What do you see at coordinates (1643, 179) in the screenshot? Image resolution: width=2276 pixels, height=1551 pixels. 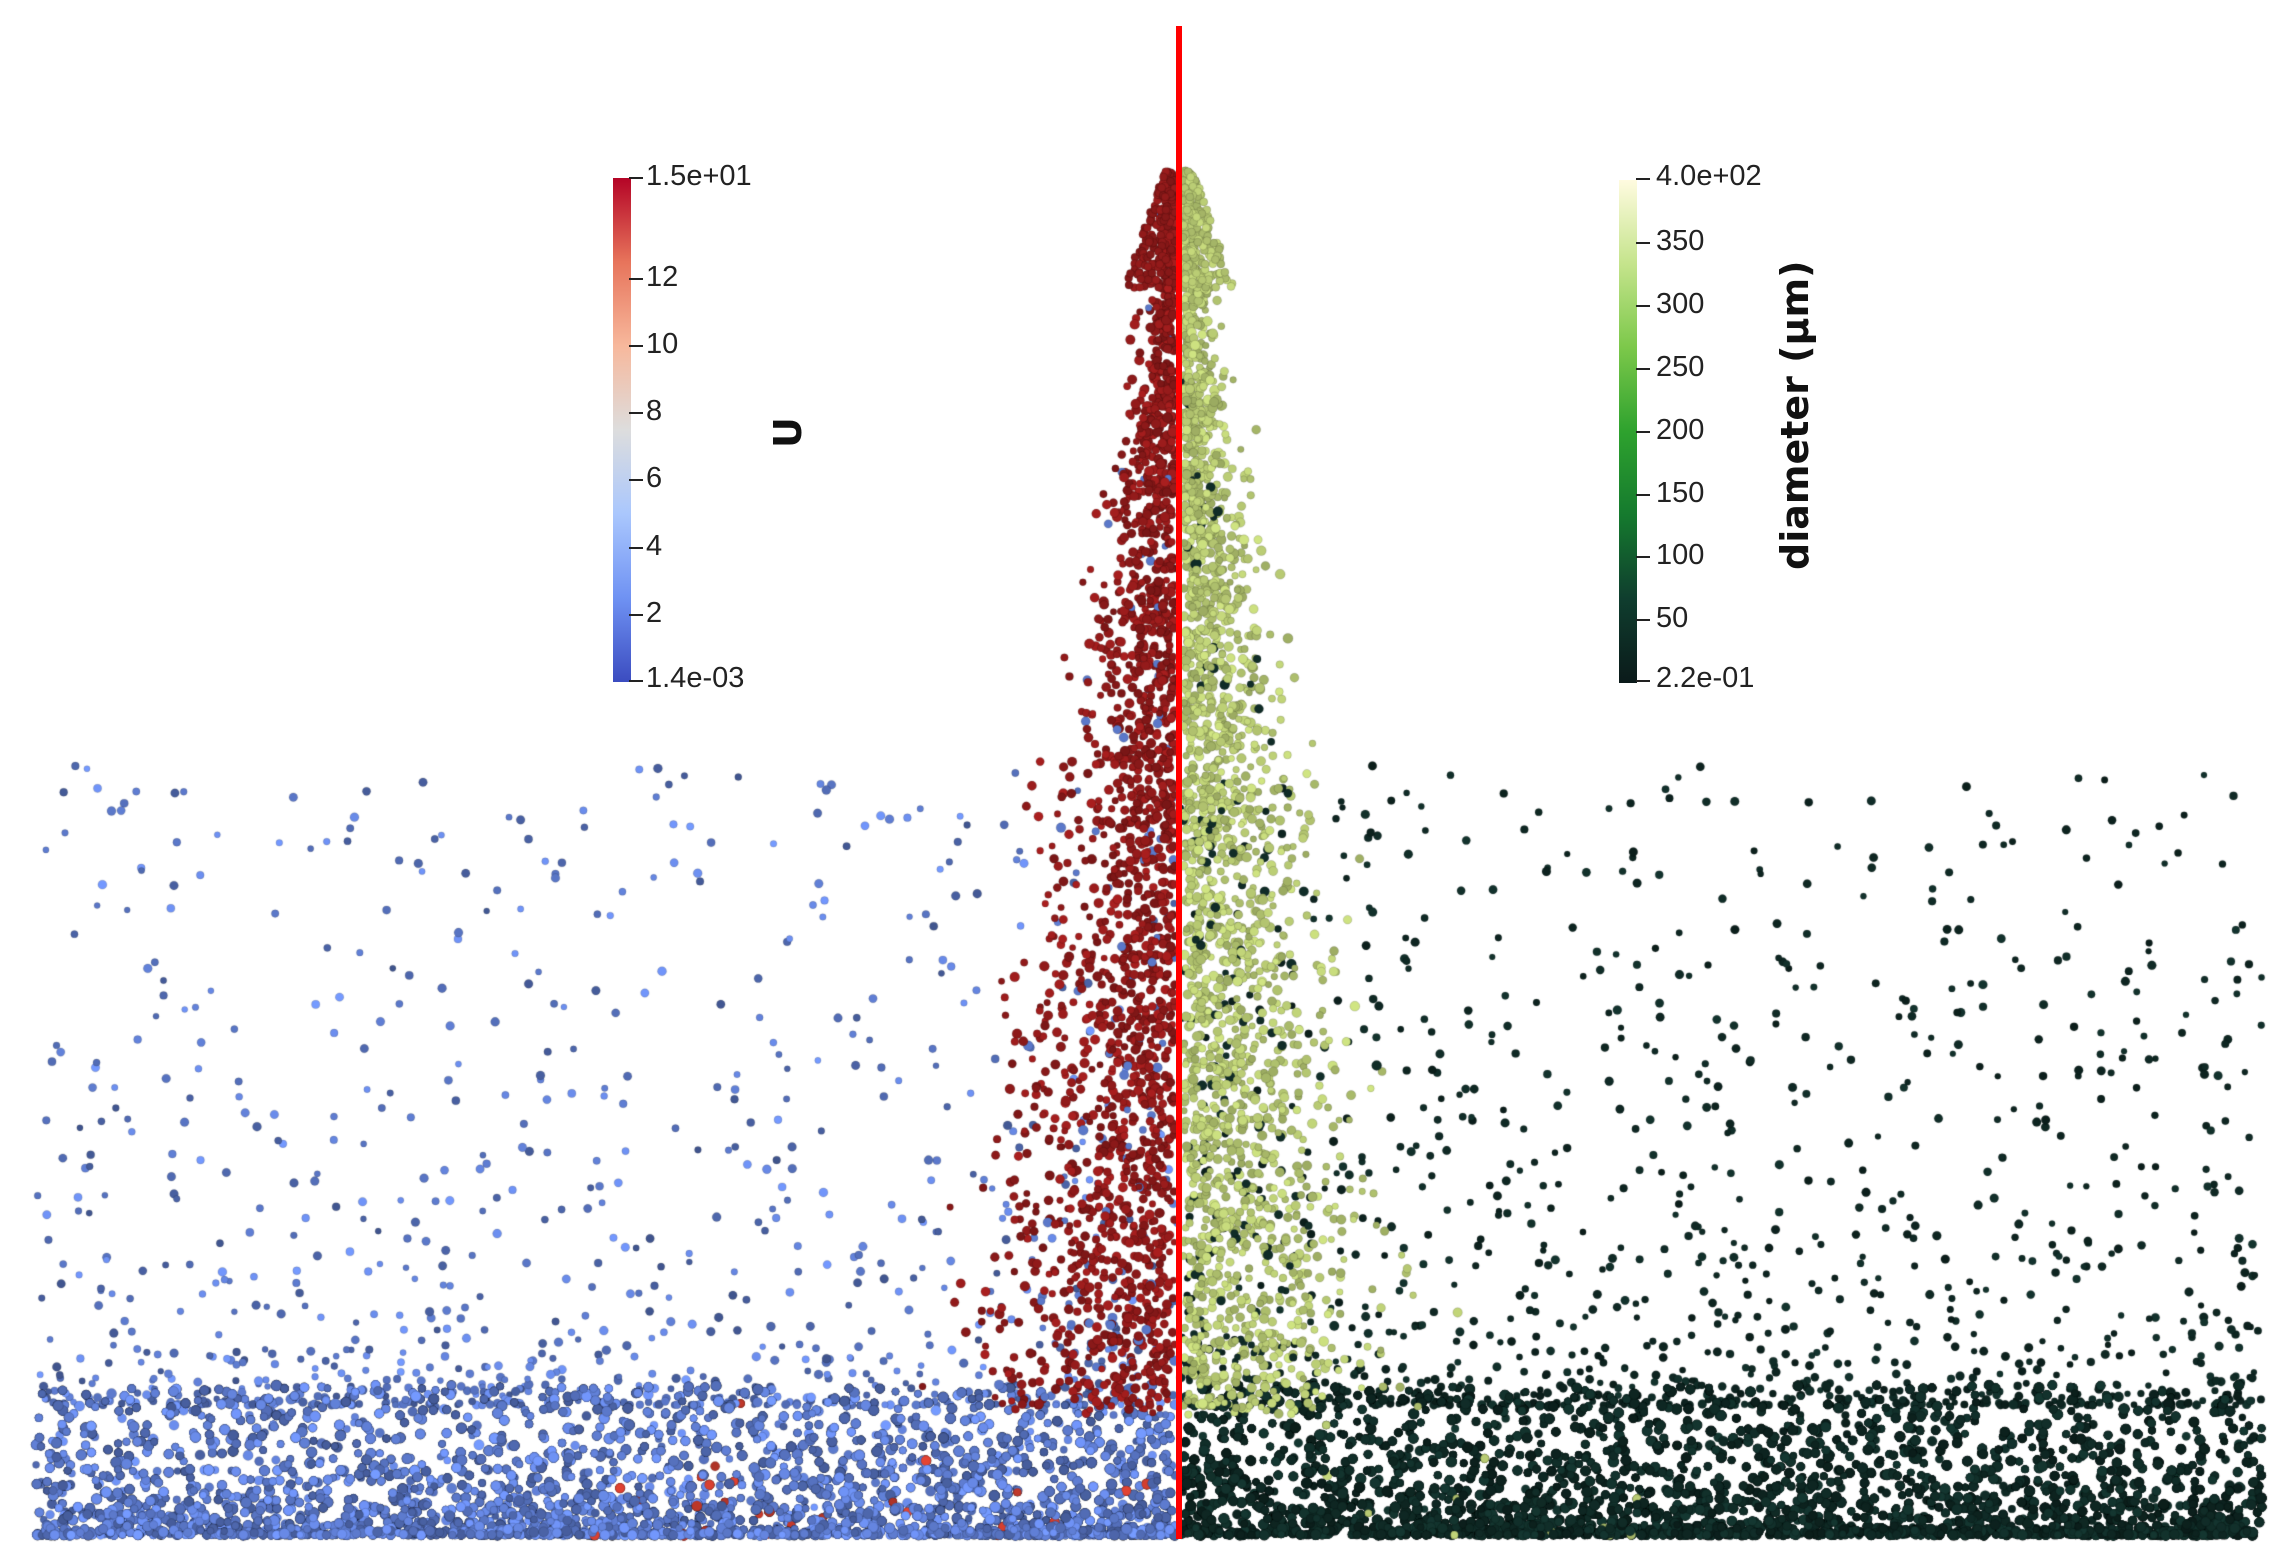 I see `diameter-max-tick` at bounding box center [1643, 179].